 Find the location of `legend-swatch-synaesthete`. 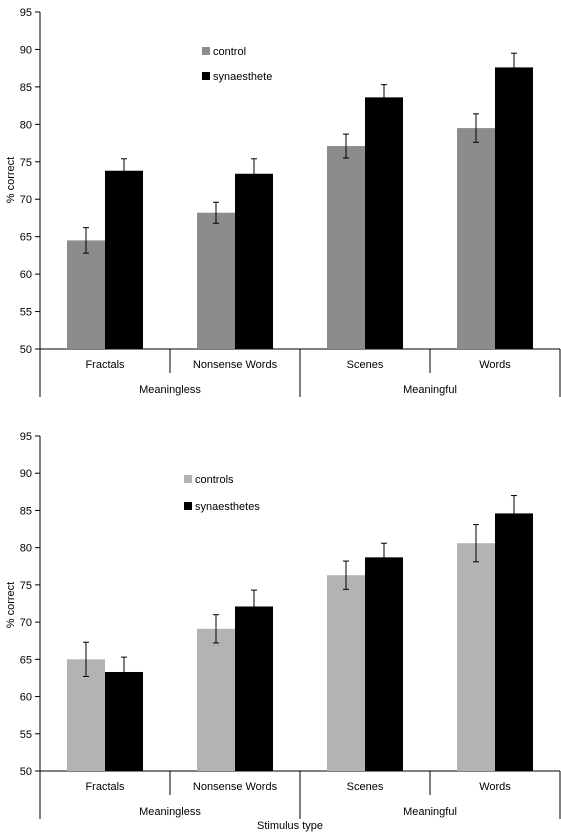

legend-swatch-synaesthete is located at coordinates (206, 76).